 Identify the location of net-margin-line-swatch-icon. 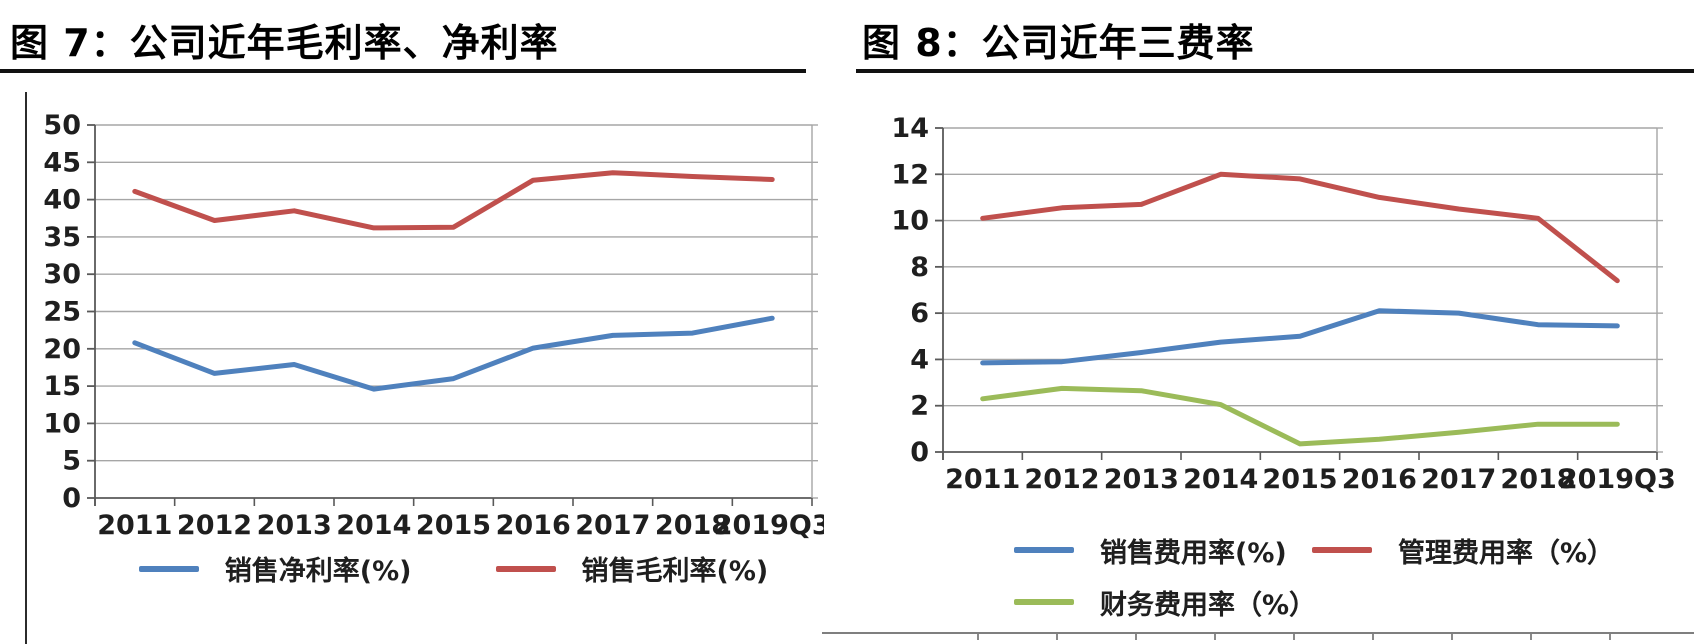
(168, 568).